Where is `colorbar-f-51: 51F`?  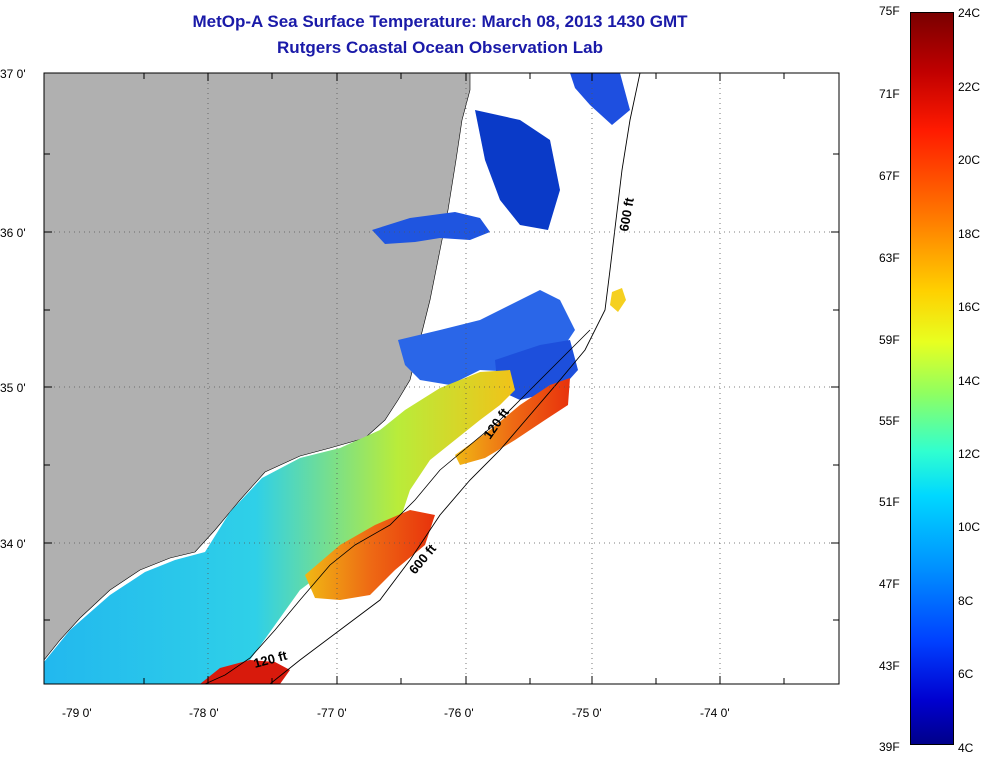
colorbar-f-51: 51F is located at coordinates (889, 502).